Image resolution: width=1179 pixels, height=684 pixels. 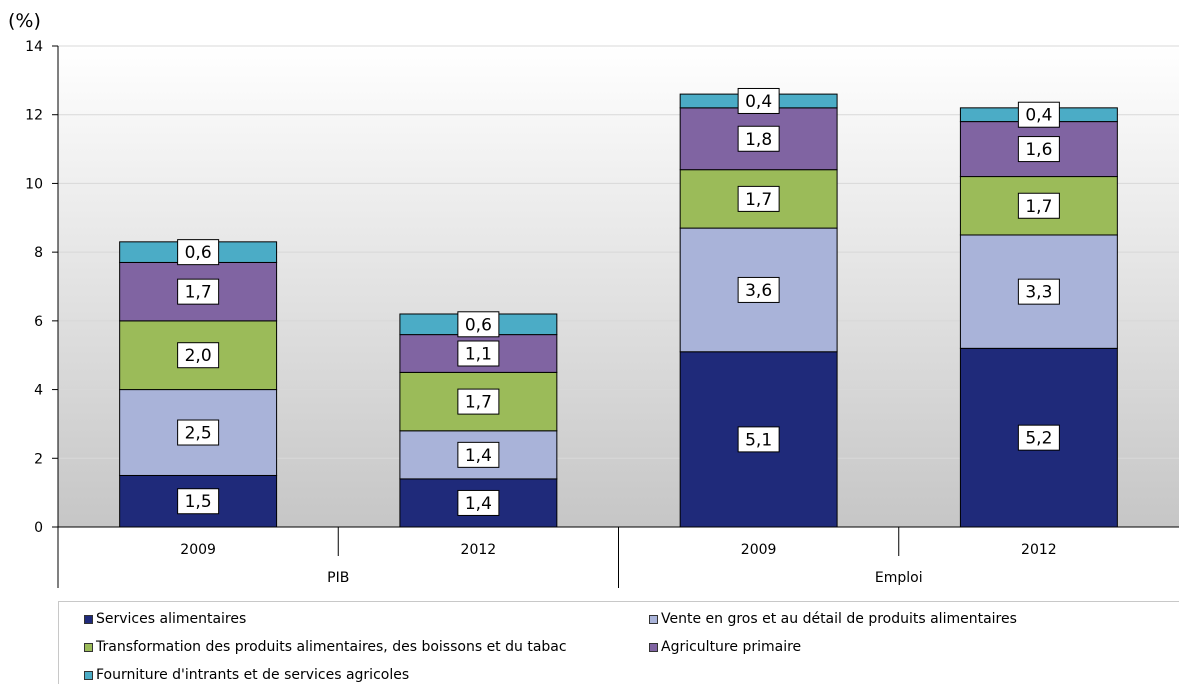 I want to click on data-label: 5,2, so click(x=1038, y=439).